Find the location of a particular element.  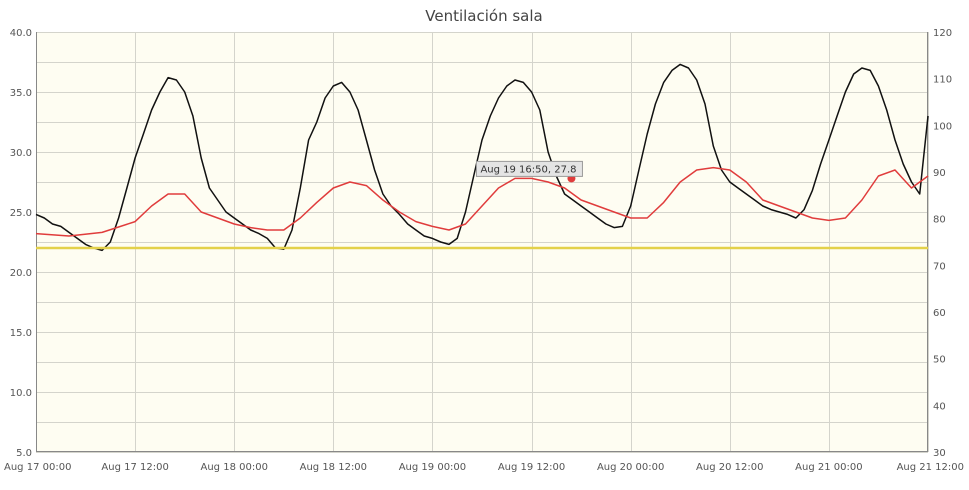

y-right-tick-label: 30 is located at coordinates (939, 453).